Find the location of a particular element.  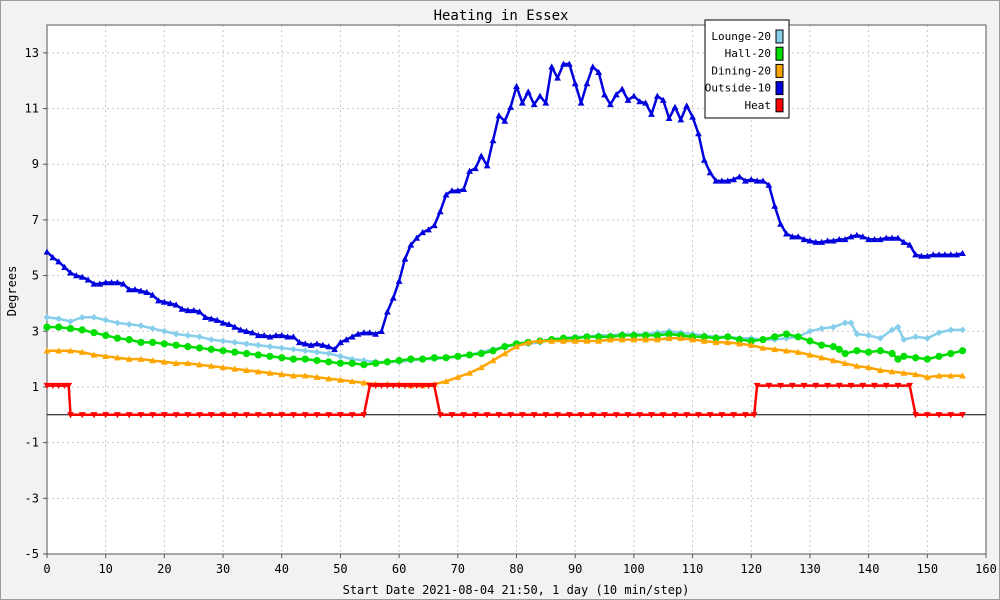

x-tick-label: 20 is located at coordinates (164, 569).